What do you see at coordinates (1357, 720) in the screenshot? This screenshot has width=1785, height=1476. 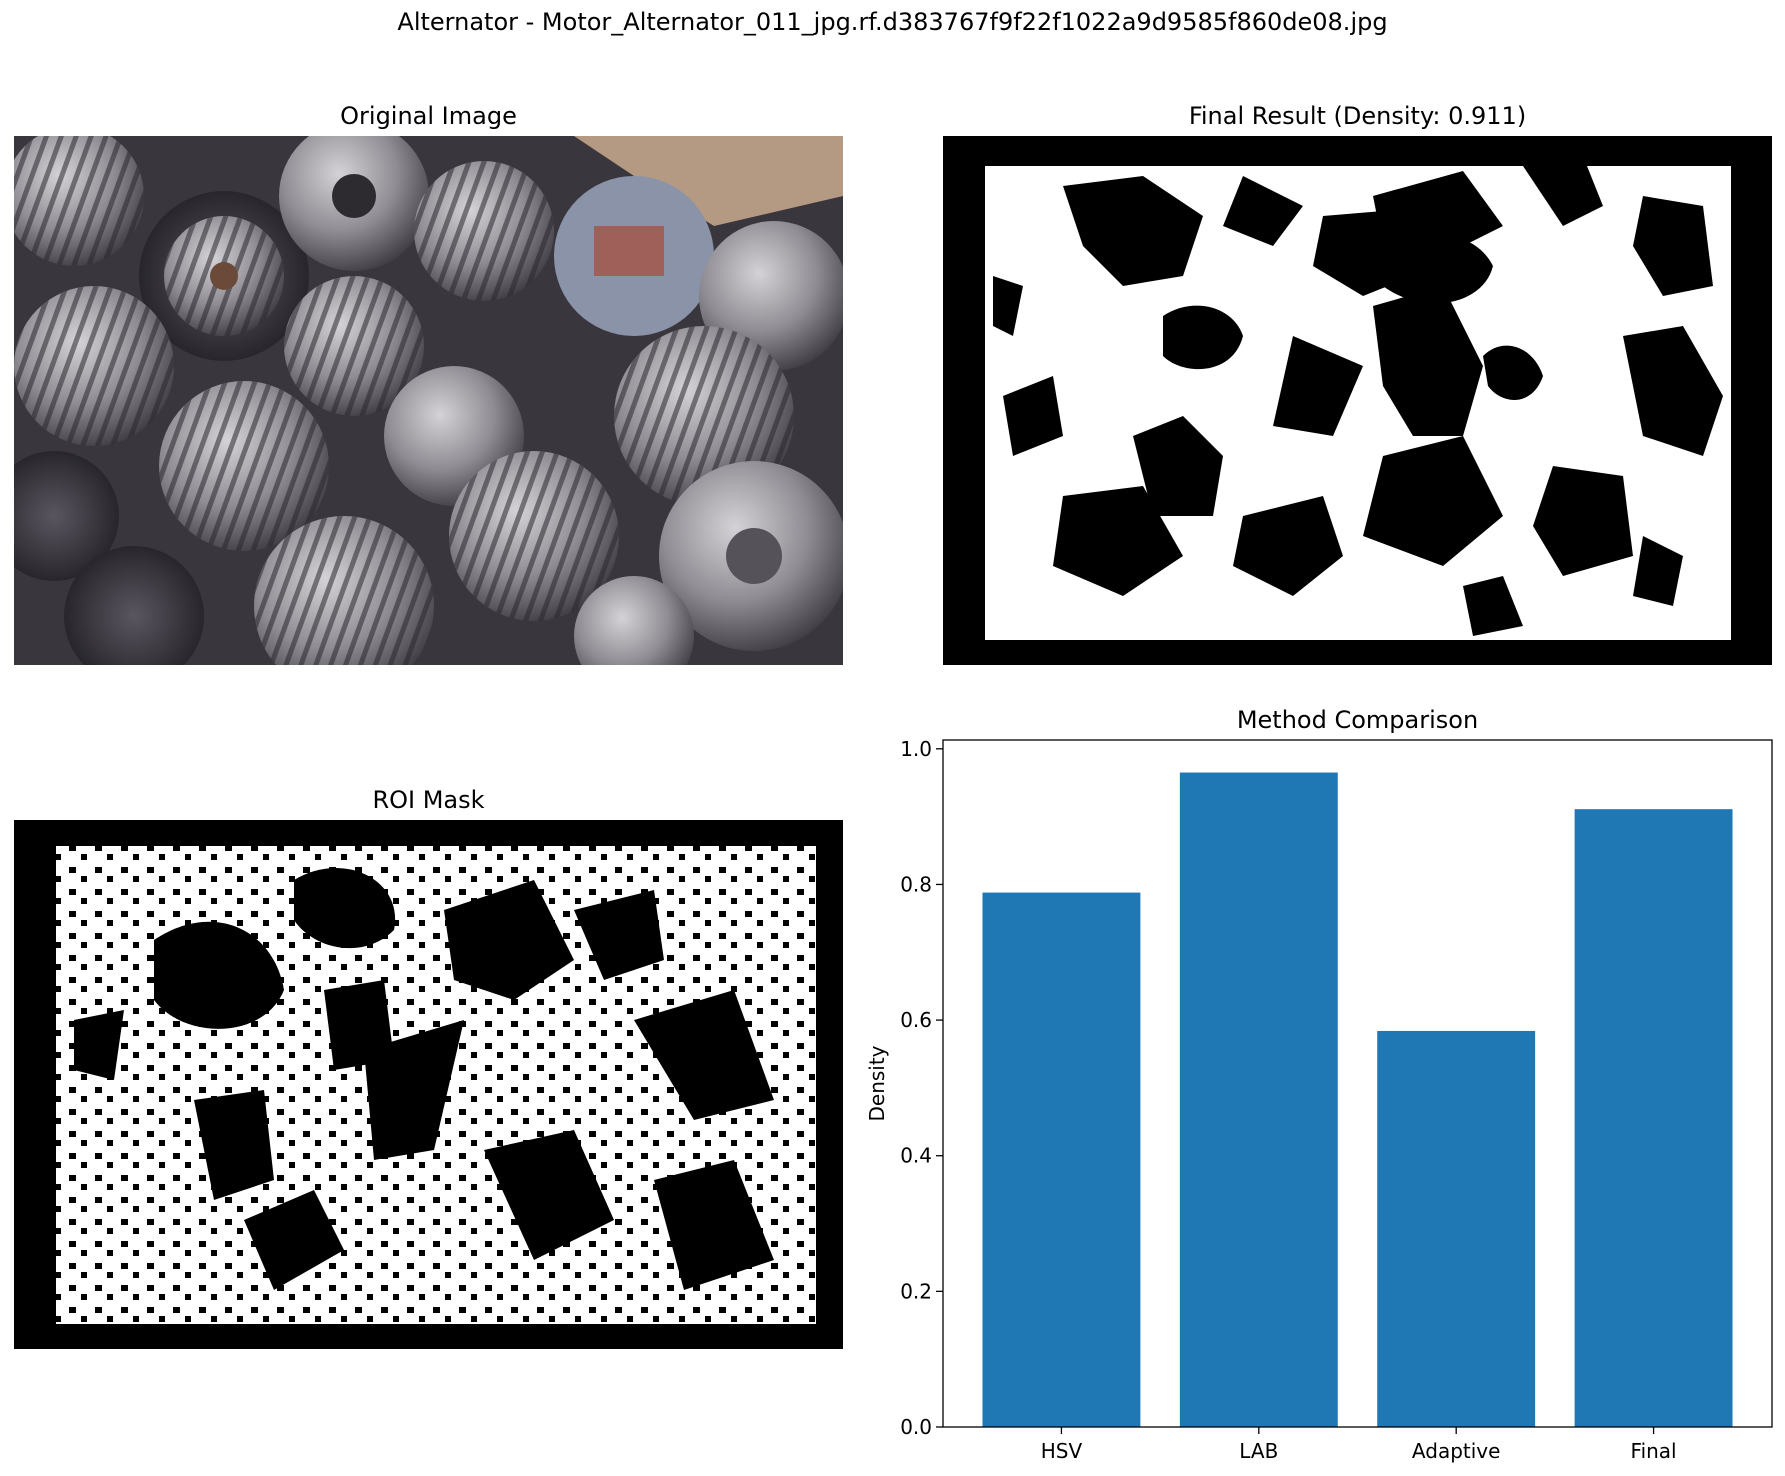 I see `comparison-chart-title: Method Comparison` at bounding box center [1357, 720].